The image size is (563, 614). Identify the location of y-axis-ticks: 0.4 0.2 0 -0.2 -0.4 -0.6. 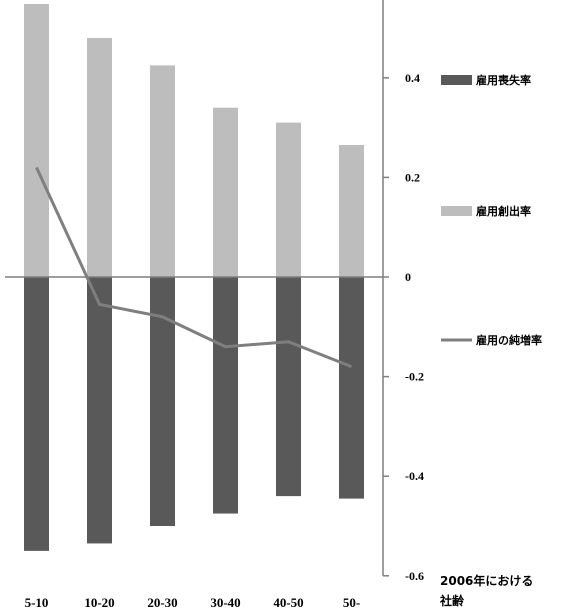
(403, 327).